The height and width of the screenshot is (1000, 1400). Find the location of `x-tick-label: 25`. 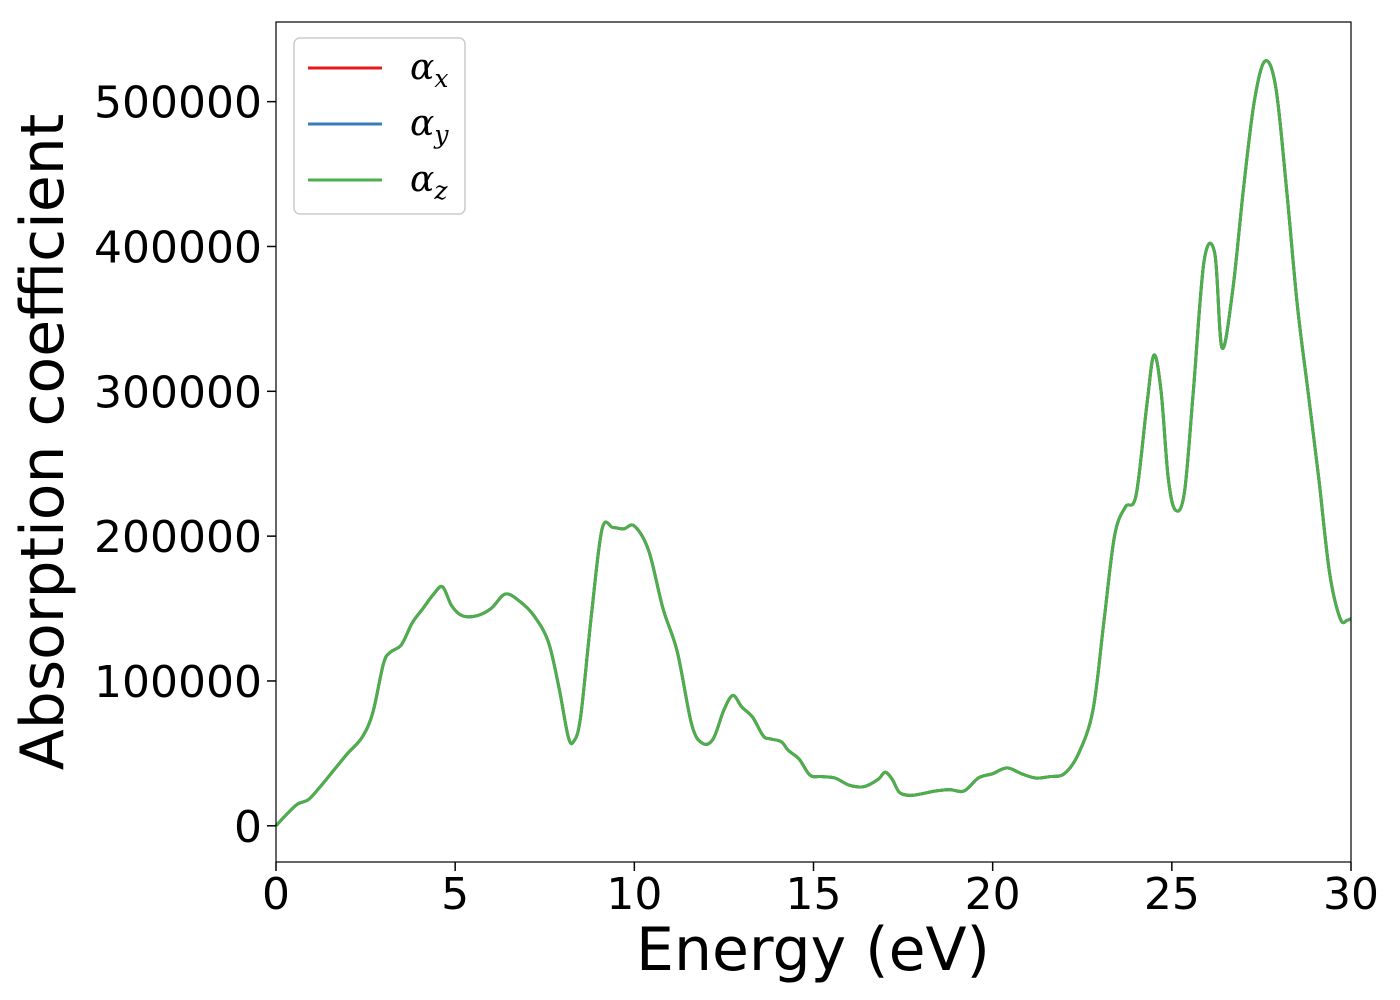

x-tick-label: 25 is located at coordinates (1172, 894).